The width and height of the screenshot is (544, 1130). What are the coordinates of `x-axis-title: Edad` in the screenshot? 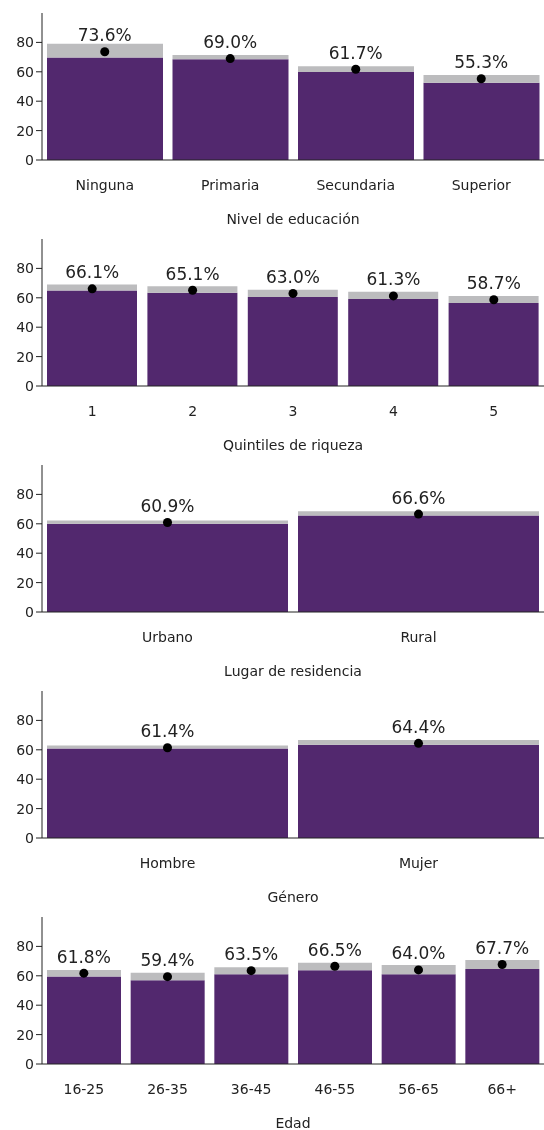 It's located at (293, 1122).